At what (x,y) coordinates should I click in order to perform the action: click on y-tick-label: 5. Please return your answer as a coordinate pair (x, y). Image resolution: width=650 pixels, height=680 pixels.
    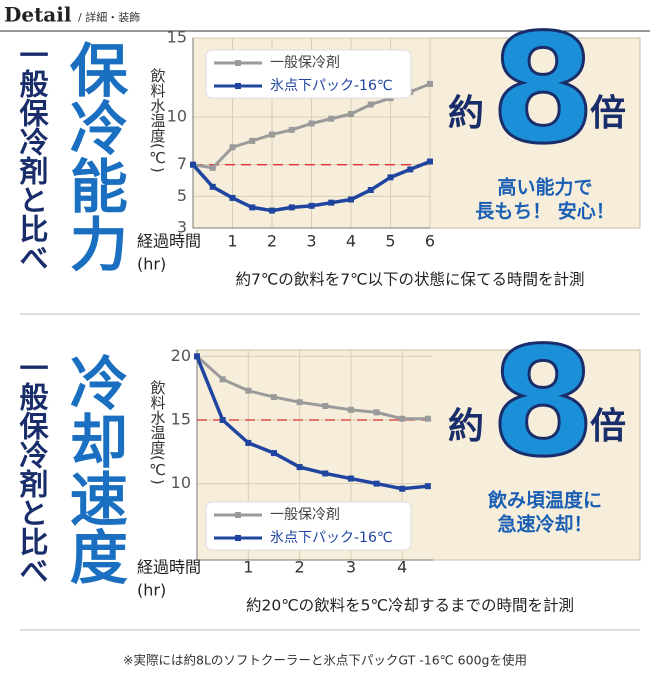
    Looking at the image, I should click on (182, 195).